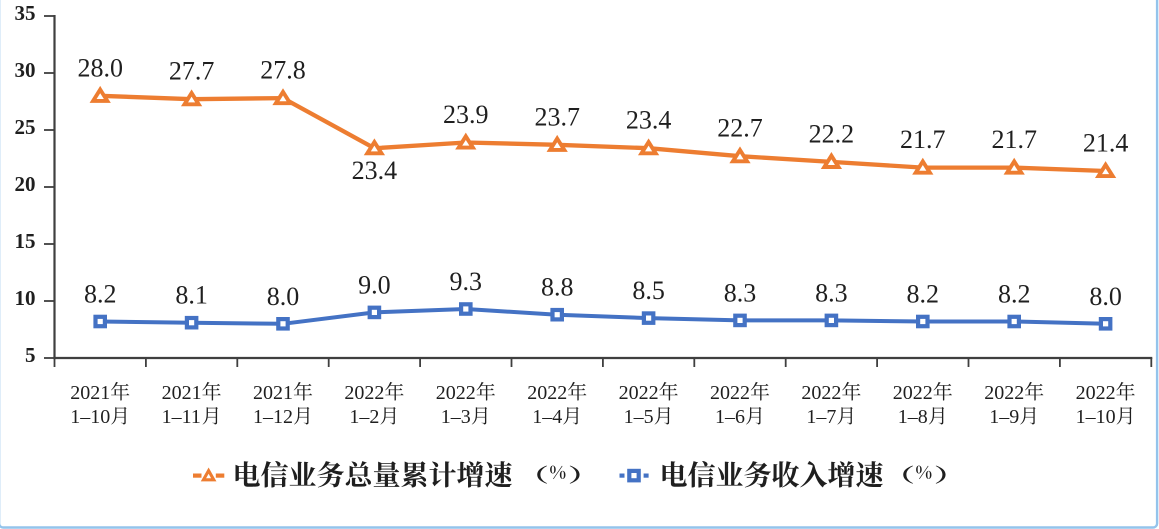 This screenshot has width=1159, height=529. What do you see at coordinates (1004, 417) in the screenshot?
I see `svg-text: 1–9` at bounding box center [1004, 417].